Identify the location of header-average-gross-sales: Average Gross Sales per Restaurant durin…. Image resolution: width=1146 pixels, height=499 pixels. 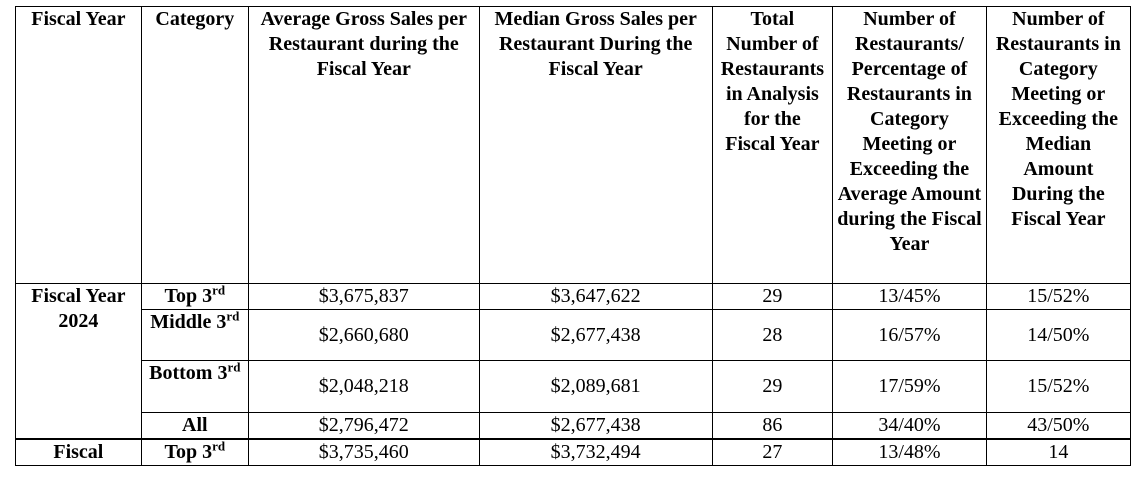
(363, 145).